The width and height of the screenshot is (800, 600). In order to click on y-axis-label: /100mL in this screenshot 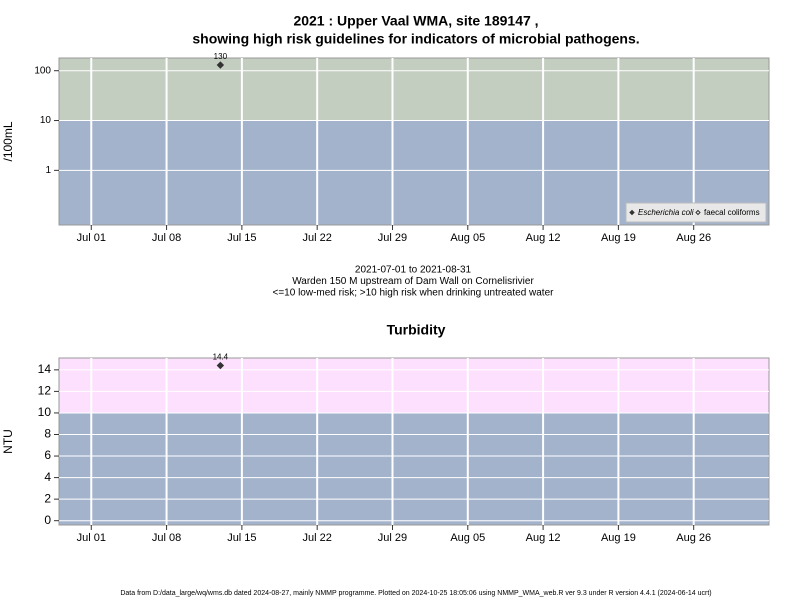, I will do `click(8, 141)`.